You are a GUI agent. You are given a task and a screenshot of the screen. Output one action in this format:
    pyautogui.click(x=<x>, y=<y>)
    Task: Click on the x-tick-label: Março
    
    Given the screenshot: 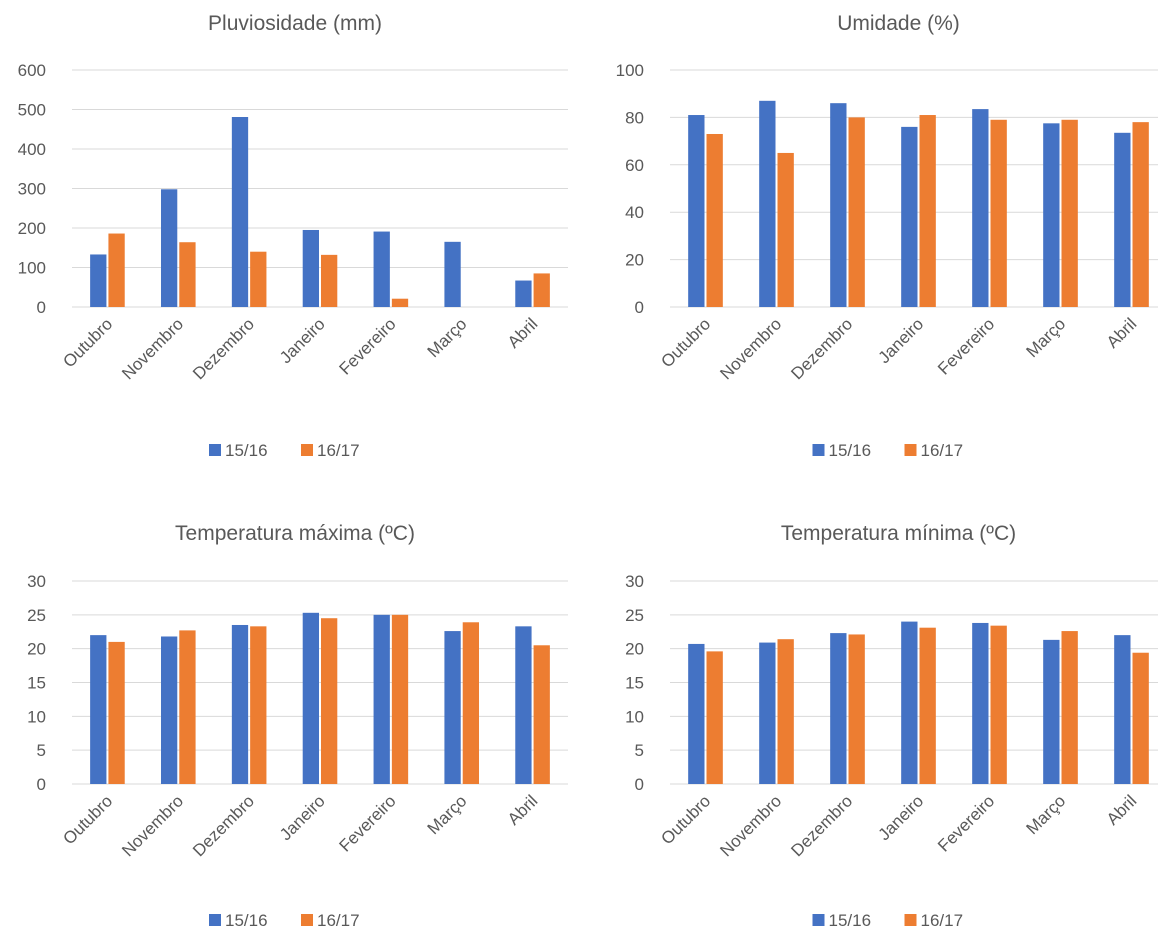 What is the action you would take?
    pyautogui.click(x=1045, y=814)
    